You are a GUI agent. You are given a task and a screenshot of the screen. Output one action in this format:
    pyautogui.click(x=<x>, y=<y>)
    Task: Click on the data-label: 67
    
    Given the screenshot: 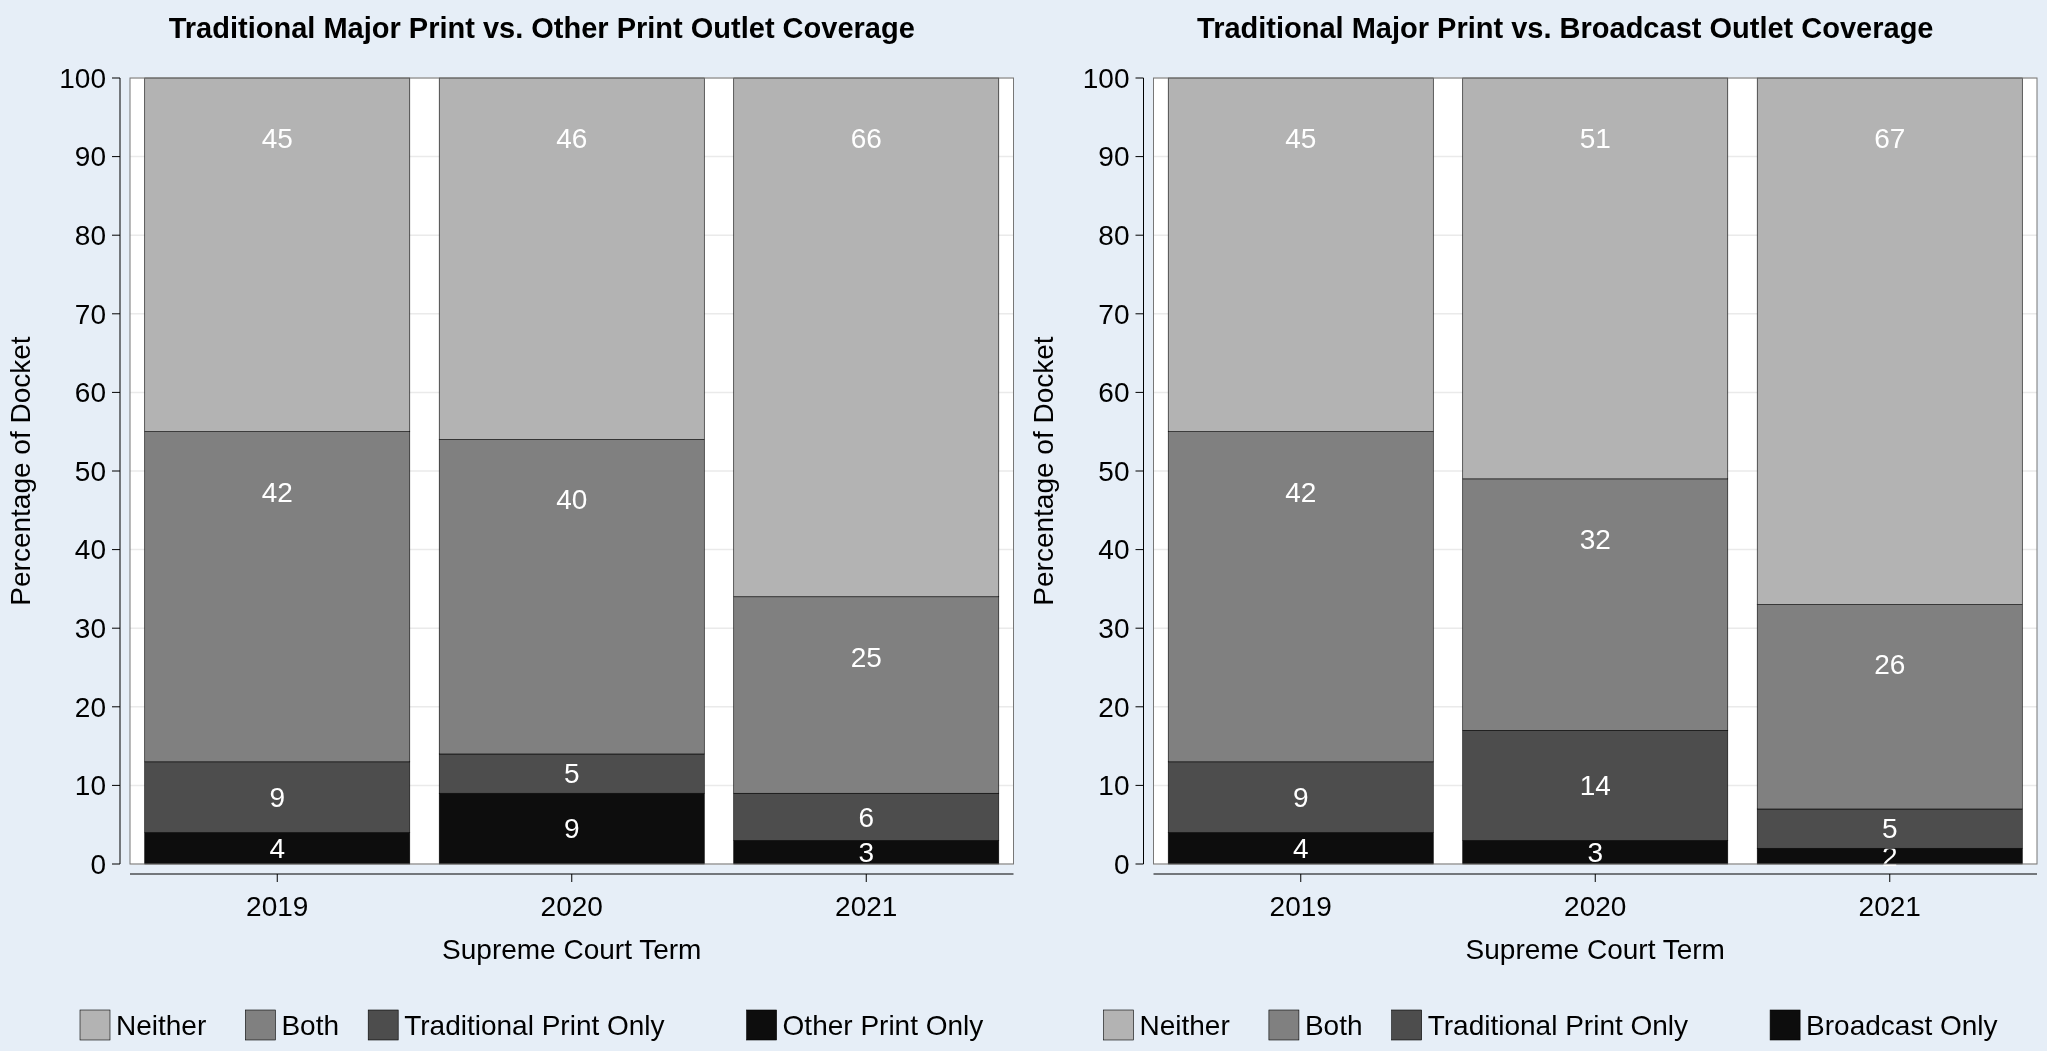 What is the action you would take?
    pyautogui.click(x=1890, y=138)
    